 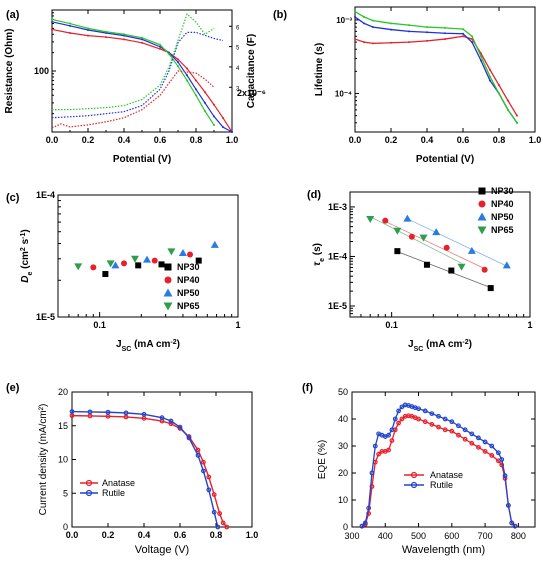 I want to click on label-part: s, so click(x=25, y=242).